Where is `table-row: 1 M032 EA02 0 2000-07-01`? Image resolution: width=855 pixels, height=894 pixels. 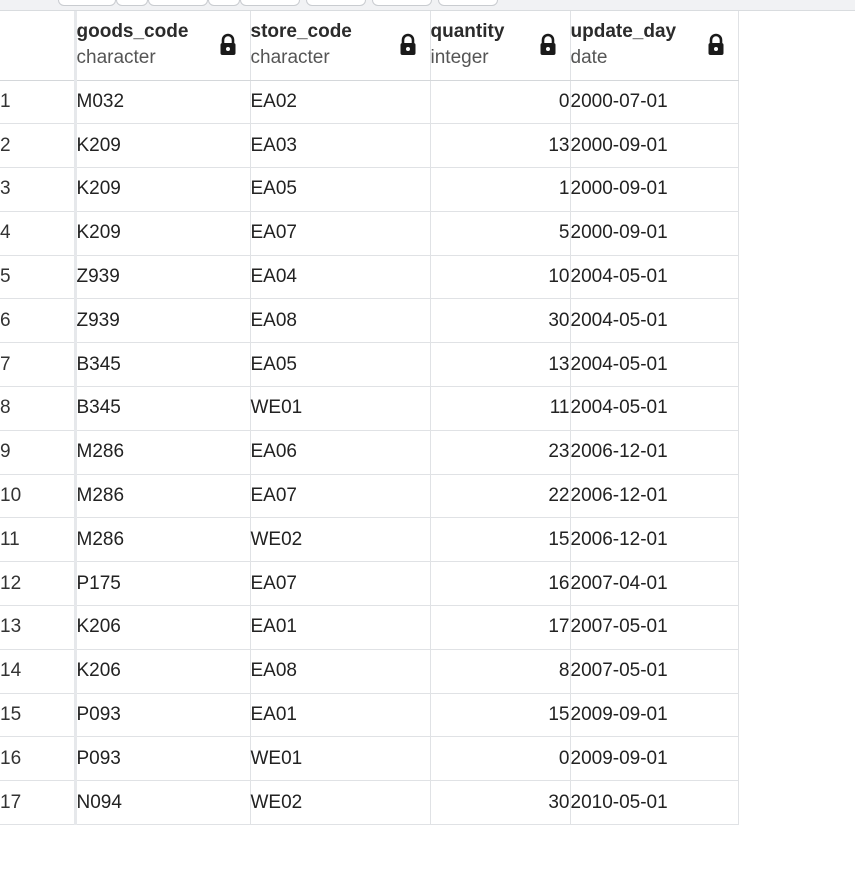
table-row: 1 M032 EA02 0 2000-07-01 is located at coordinates (369, 102).